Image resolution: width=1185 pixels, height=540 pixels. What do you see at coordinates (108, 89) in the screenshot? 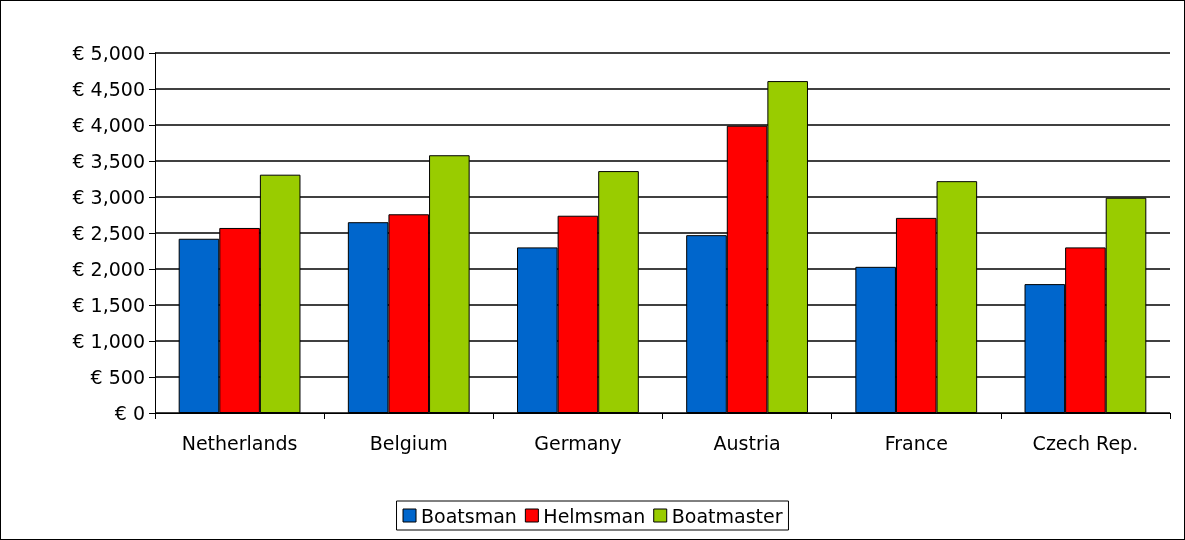
I see `y-tick-label: € 4,500` at bounding box center [108, 89].